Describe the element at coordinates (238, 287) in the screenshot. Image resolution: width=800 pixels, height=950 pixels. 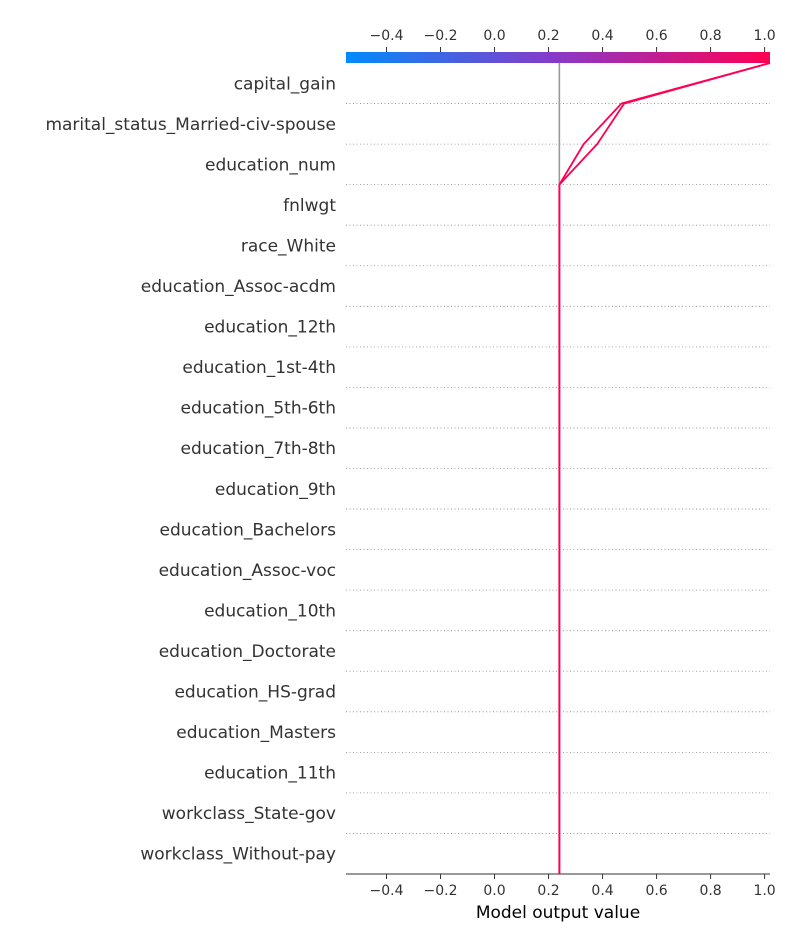
I see `feature-label: education_Assoc-acdm` at that location.